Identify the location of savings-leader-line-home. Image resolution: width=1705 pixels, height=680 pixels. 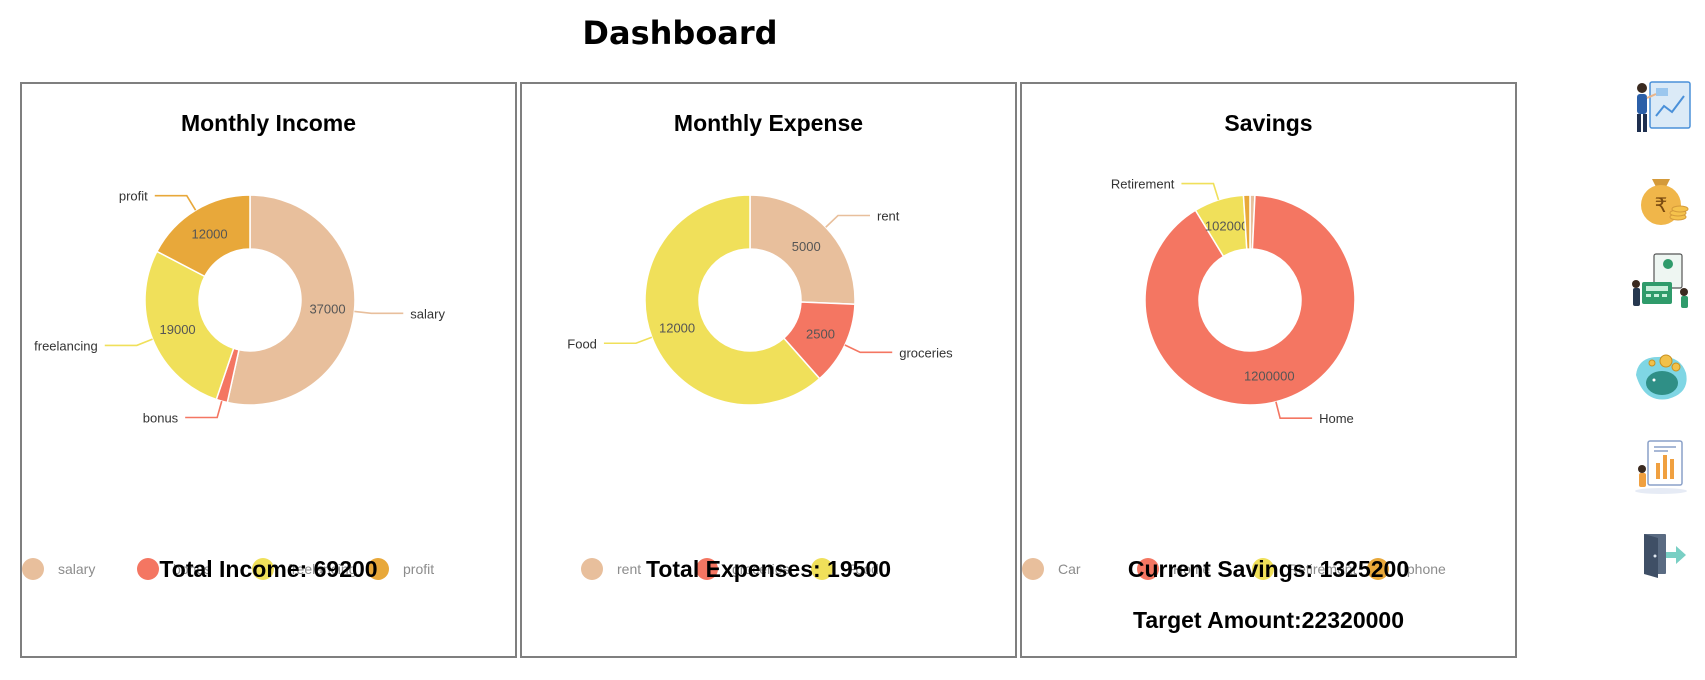
(1294, 410).